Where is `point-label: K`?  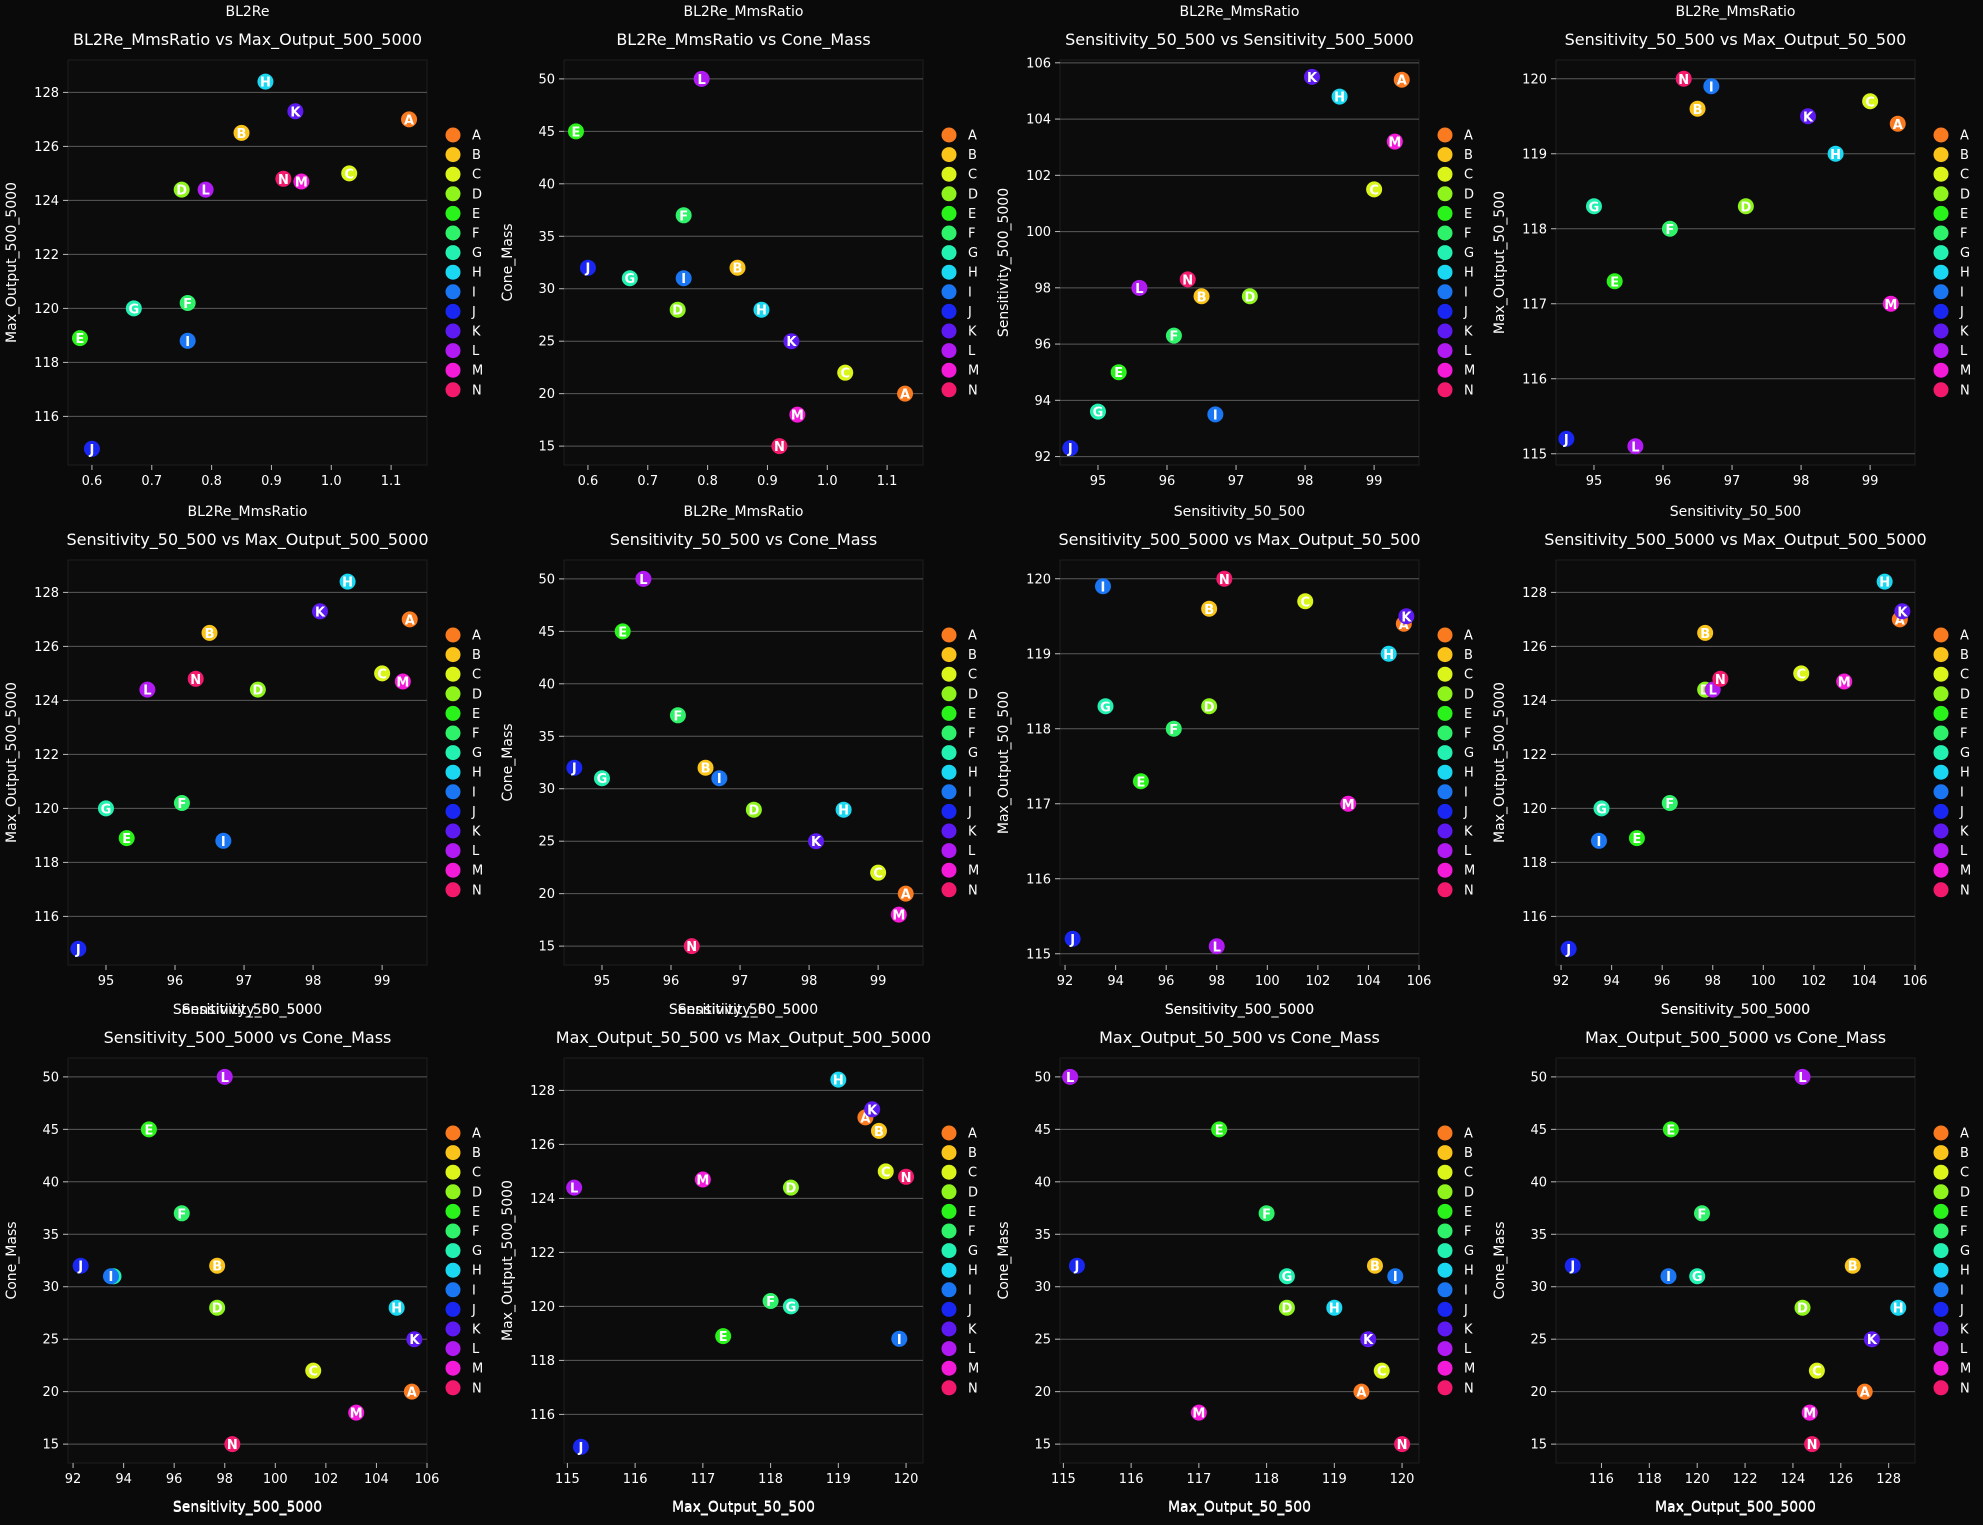 point-label: K is located at coordinates (414, 1340).